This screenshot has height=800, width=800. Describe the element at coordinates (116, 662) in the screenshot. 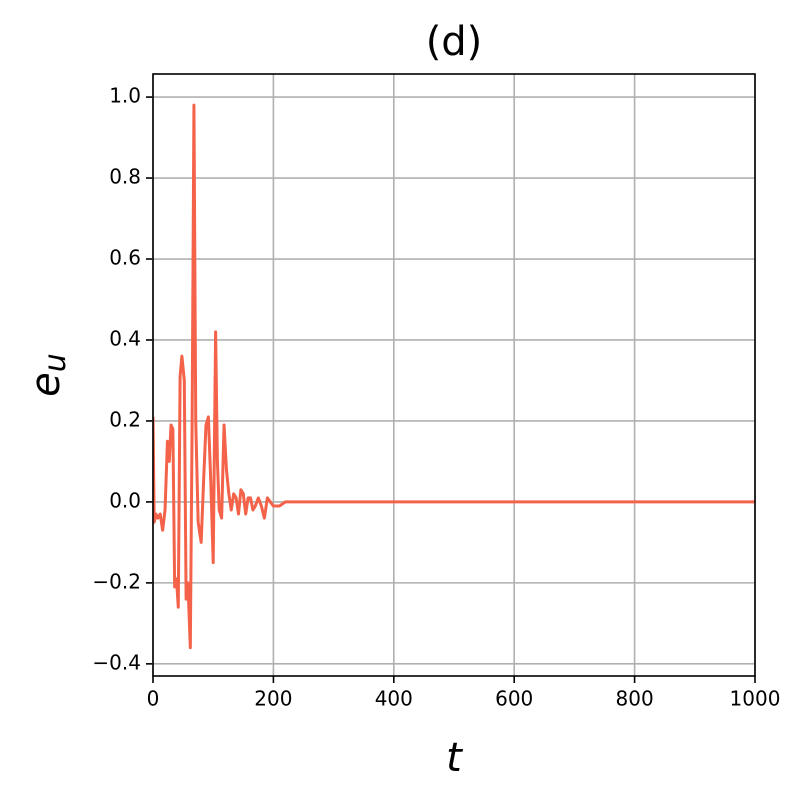

I see `y-tick-label: −0.4` at that location.